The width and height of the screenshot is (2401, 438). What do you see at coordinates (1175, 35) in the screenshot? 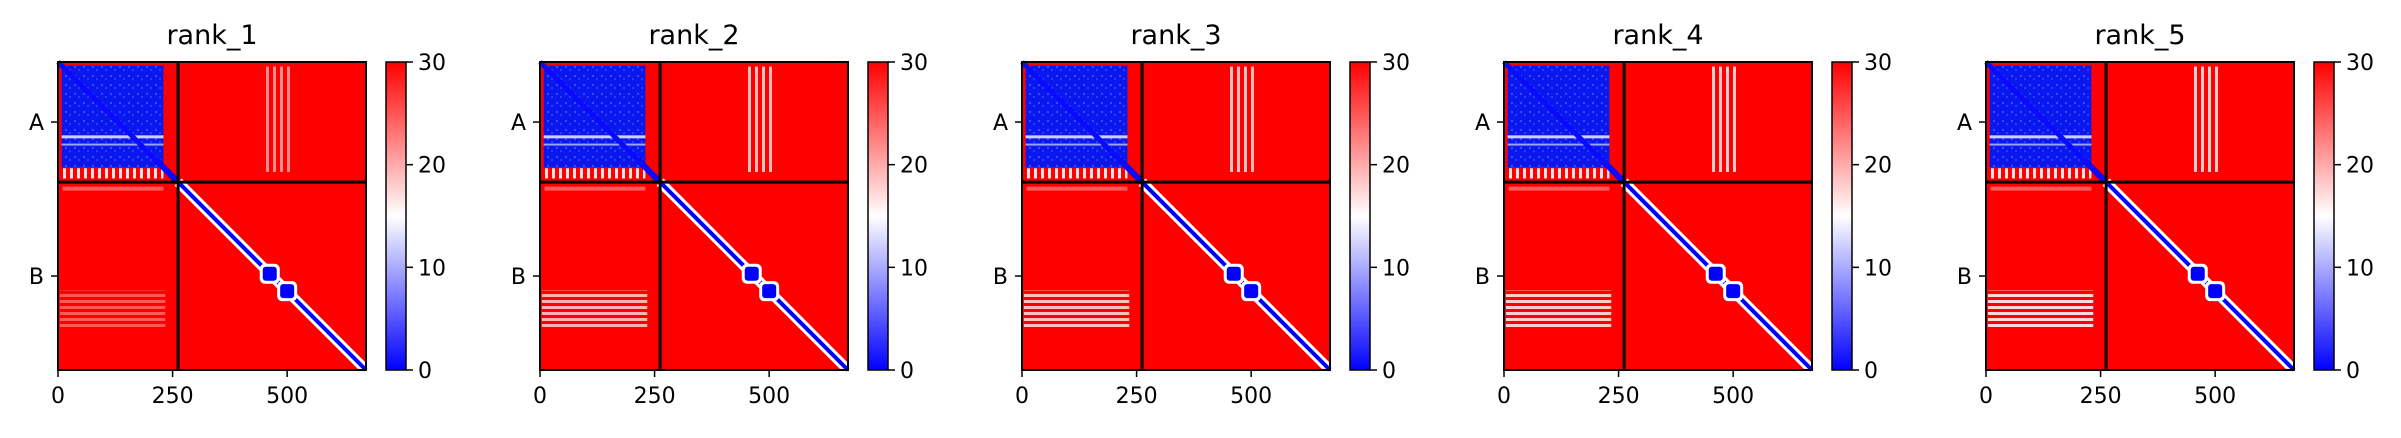
I see `panel-title: rank_3` at bounding box center [1175, 35].